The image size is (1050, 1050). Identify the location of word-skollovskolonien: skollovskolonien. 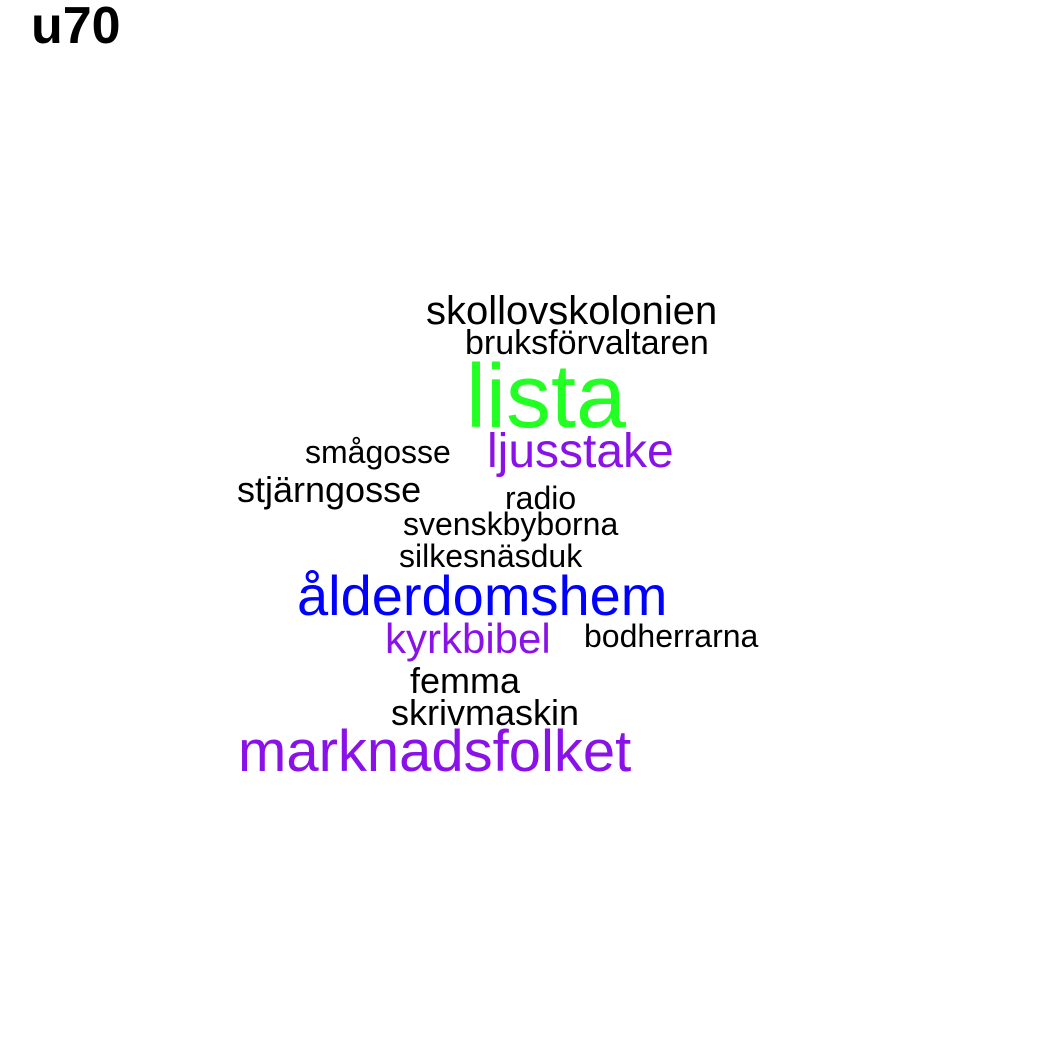
(572, 311).